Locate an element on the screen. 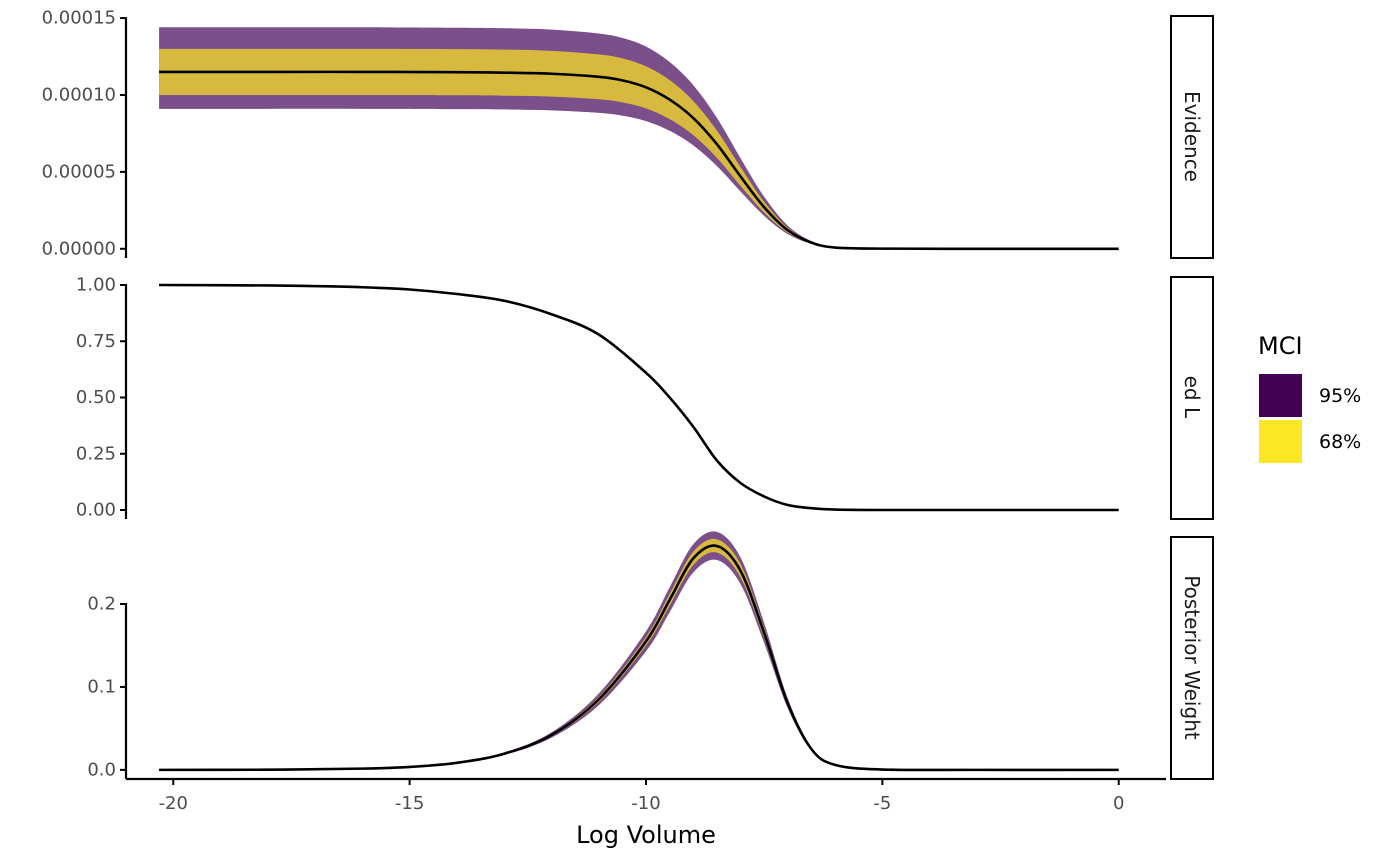 Image resolution: width=1400 pixels, height=865 pixels. evidence-strip: Evidence is located at coordinates (1192, 137).